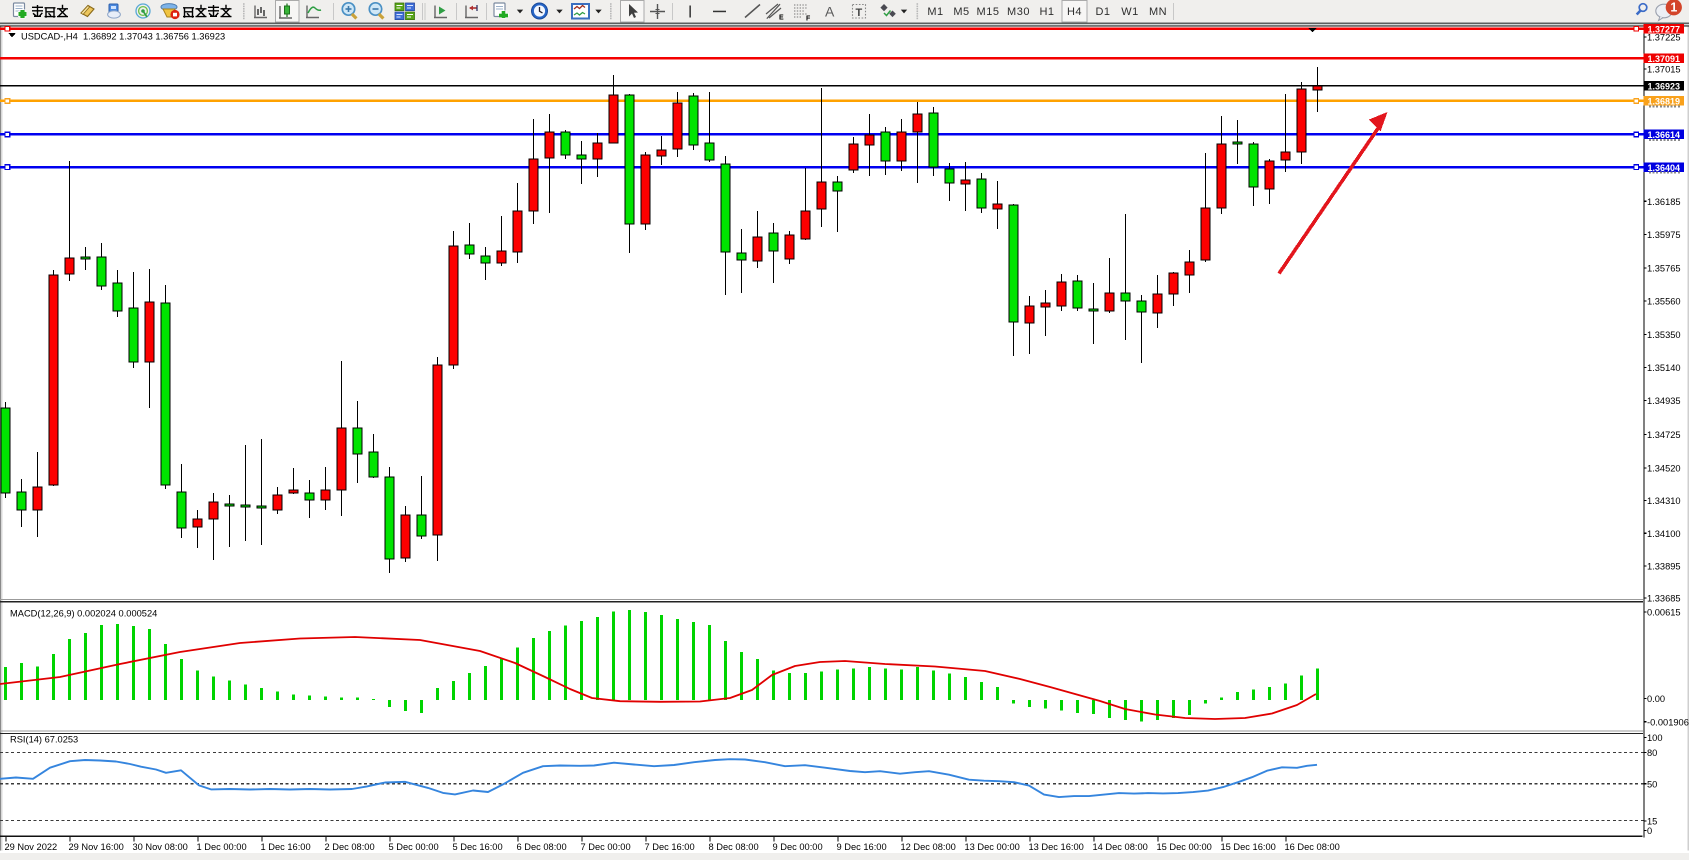 Image resolution: width=1689 pixels, height=860 pixels. Describe the element at coordinates (286, 847) in the screenshot. I see `svg-text: 1 Dec 16:00` at that location.